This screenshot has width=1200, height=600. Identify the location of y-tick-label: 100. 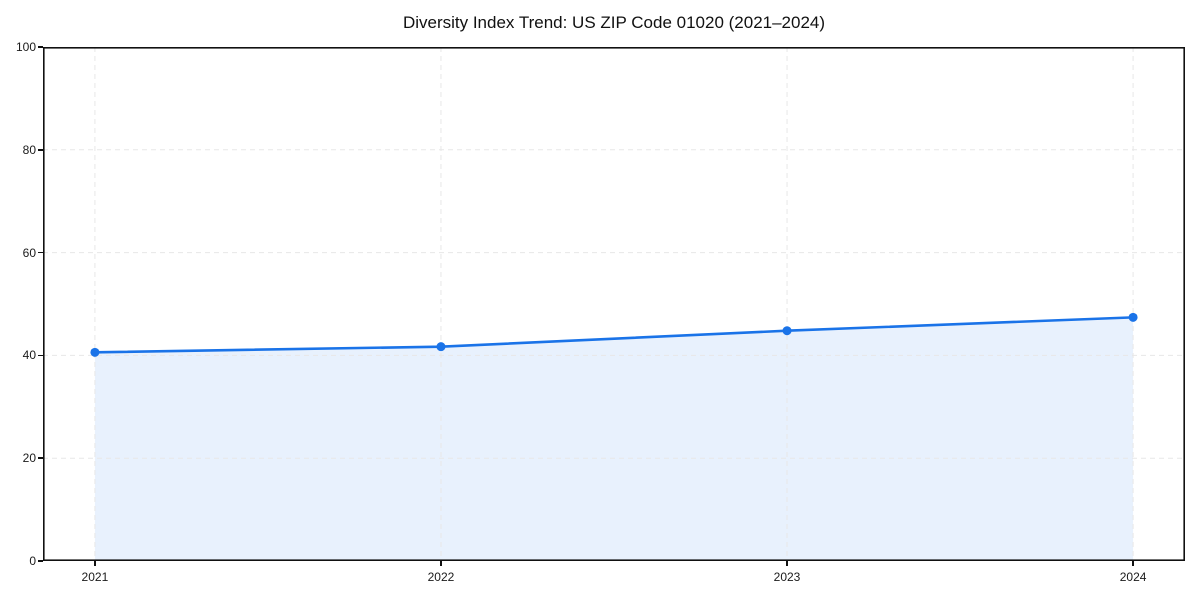
(25, 47).